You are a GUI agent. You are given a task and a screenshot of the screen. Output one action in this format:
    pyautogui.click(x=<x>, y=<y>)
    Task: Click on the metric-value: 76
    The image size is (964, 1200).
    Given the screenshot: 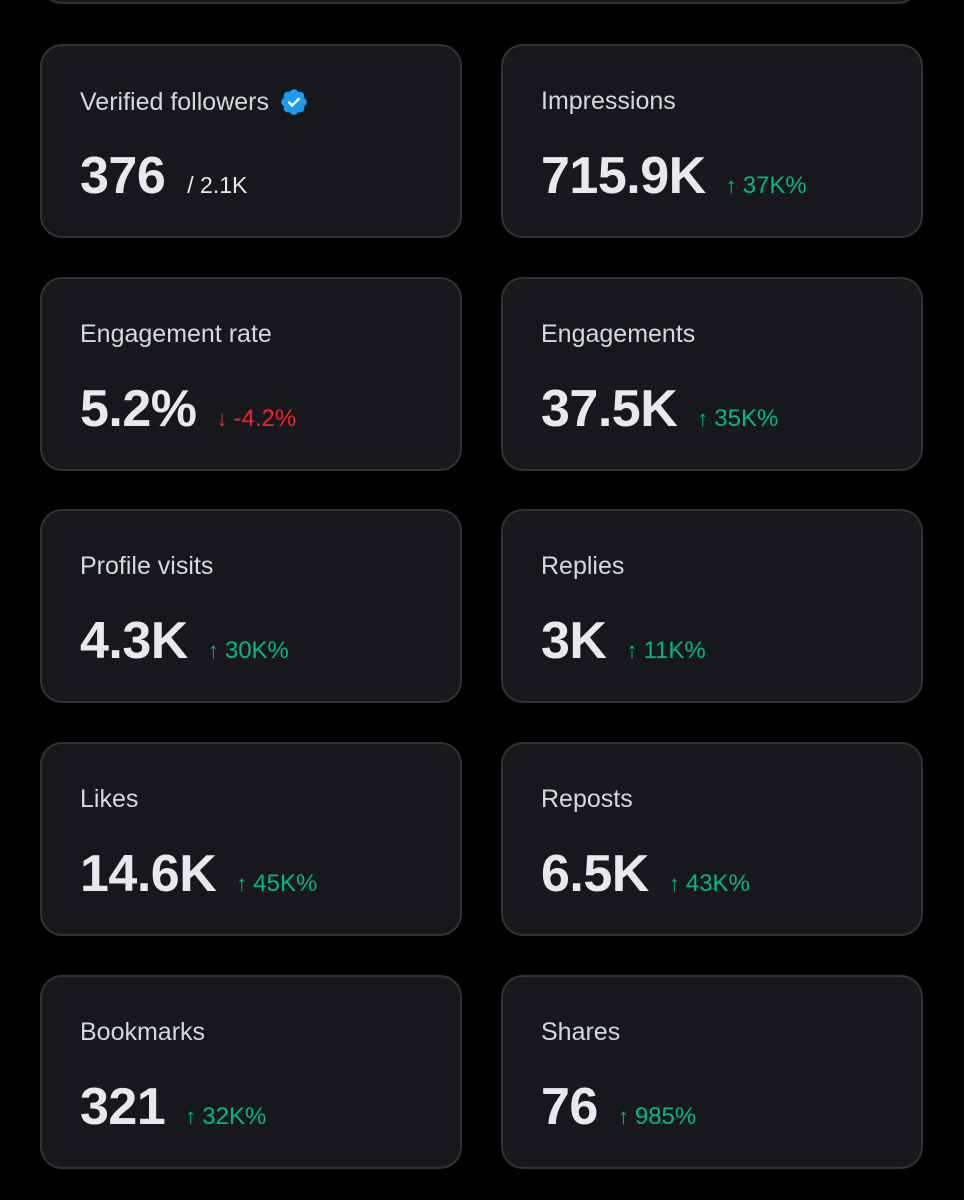 What is the action you would take?
    pyautogui.click(x=569, y=1107)
    